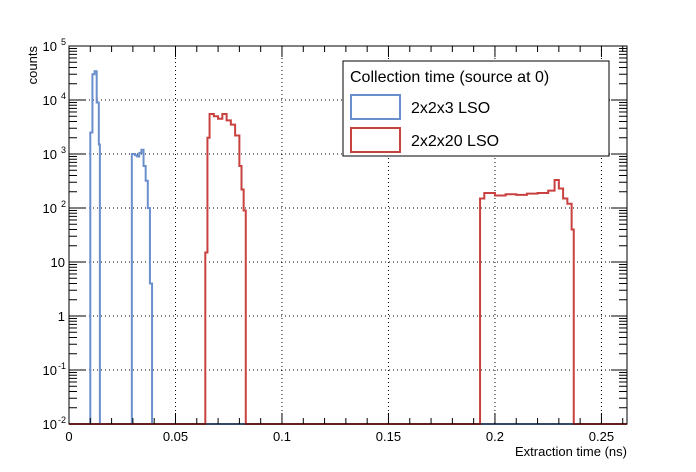  Describe the element at coordinates (62, 420) in the screenshot. I see `y-tick-label-exponent: -2` at that location.